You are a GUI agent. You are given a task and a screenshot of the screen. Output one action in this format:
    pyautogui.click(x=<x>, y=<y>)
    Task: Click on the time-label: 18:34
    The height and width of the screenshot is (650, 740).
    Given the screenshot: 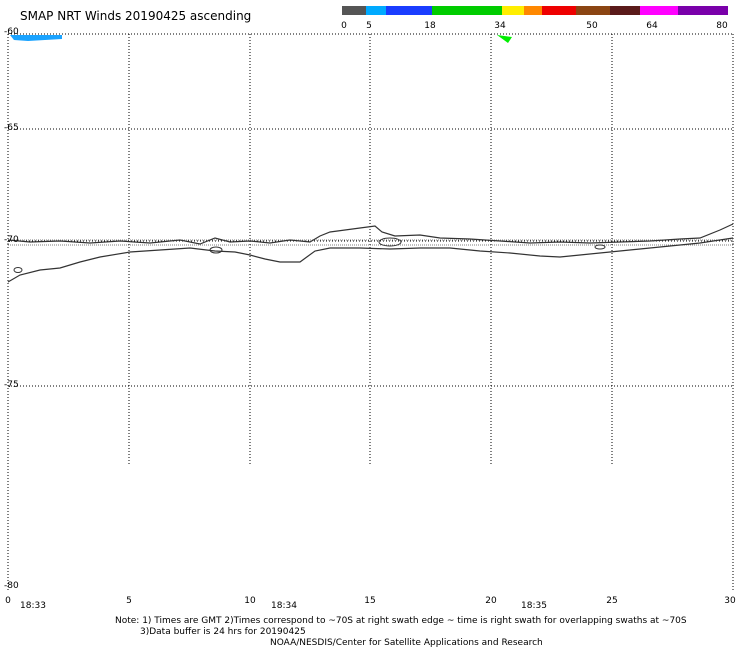 What is the action you would take?
    pyautogui.click(x=284, y=606)
    